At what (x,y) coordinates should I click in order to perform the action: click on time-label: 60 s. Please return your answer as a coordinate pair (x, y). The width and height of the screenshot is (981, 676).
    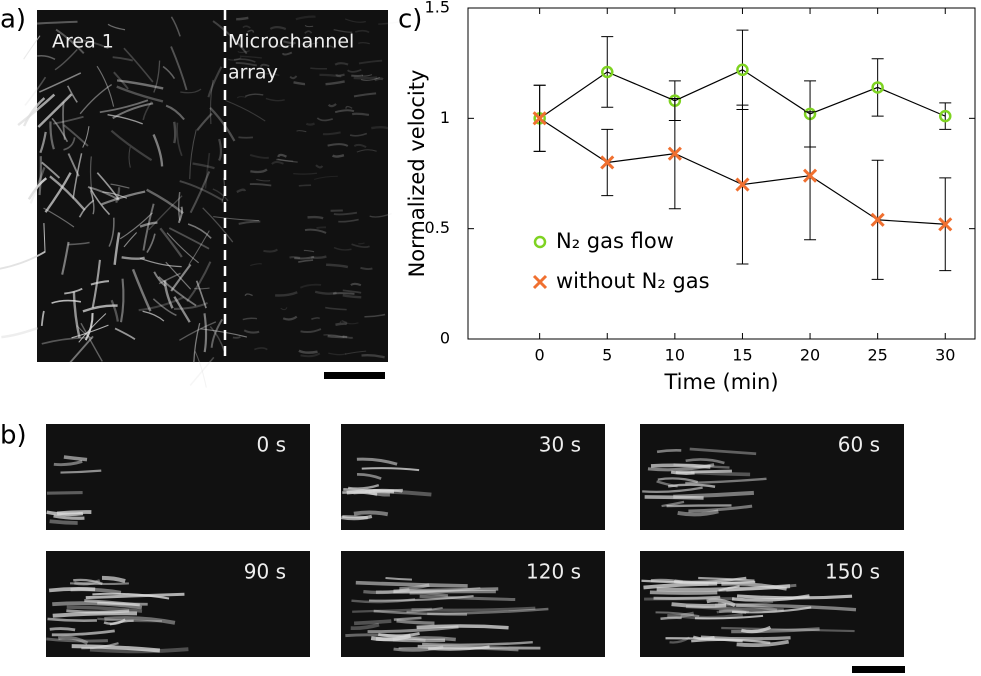
    Looking at the image, I should click on (859, 445).